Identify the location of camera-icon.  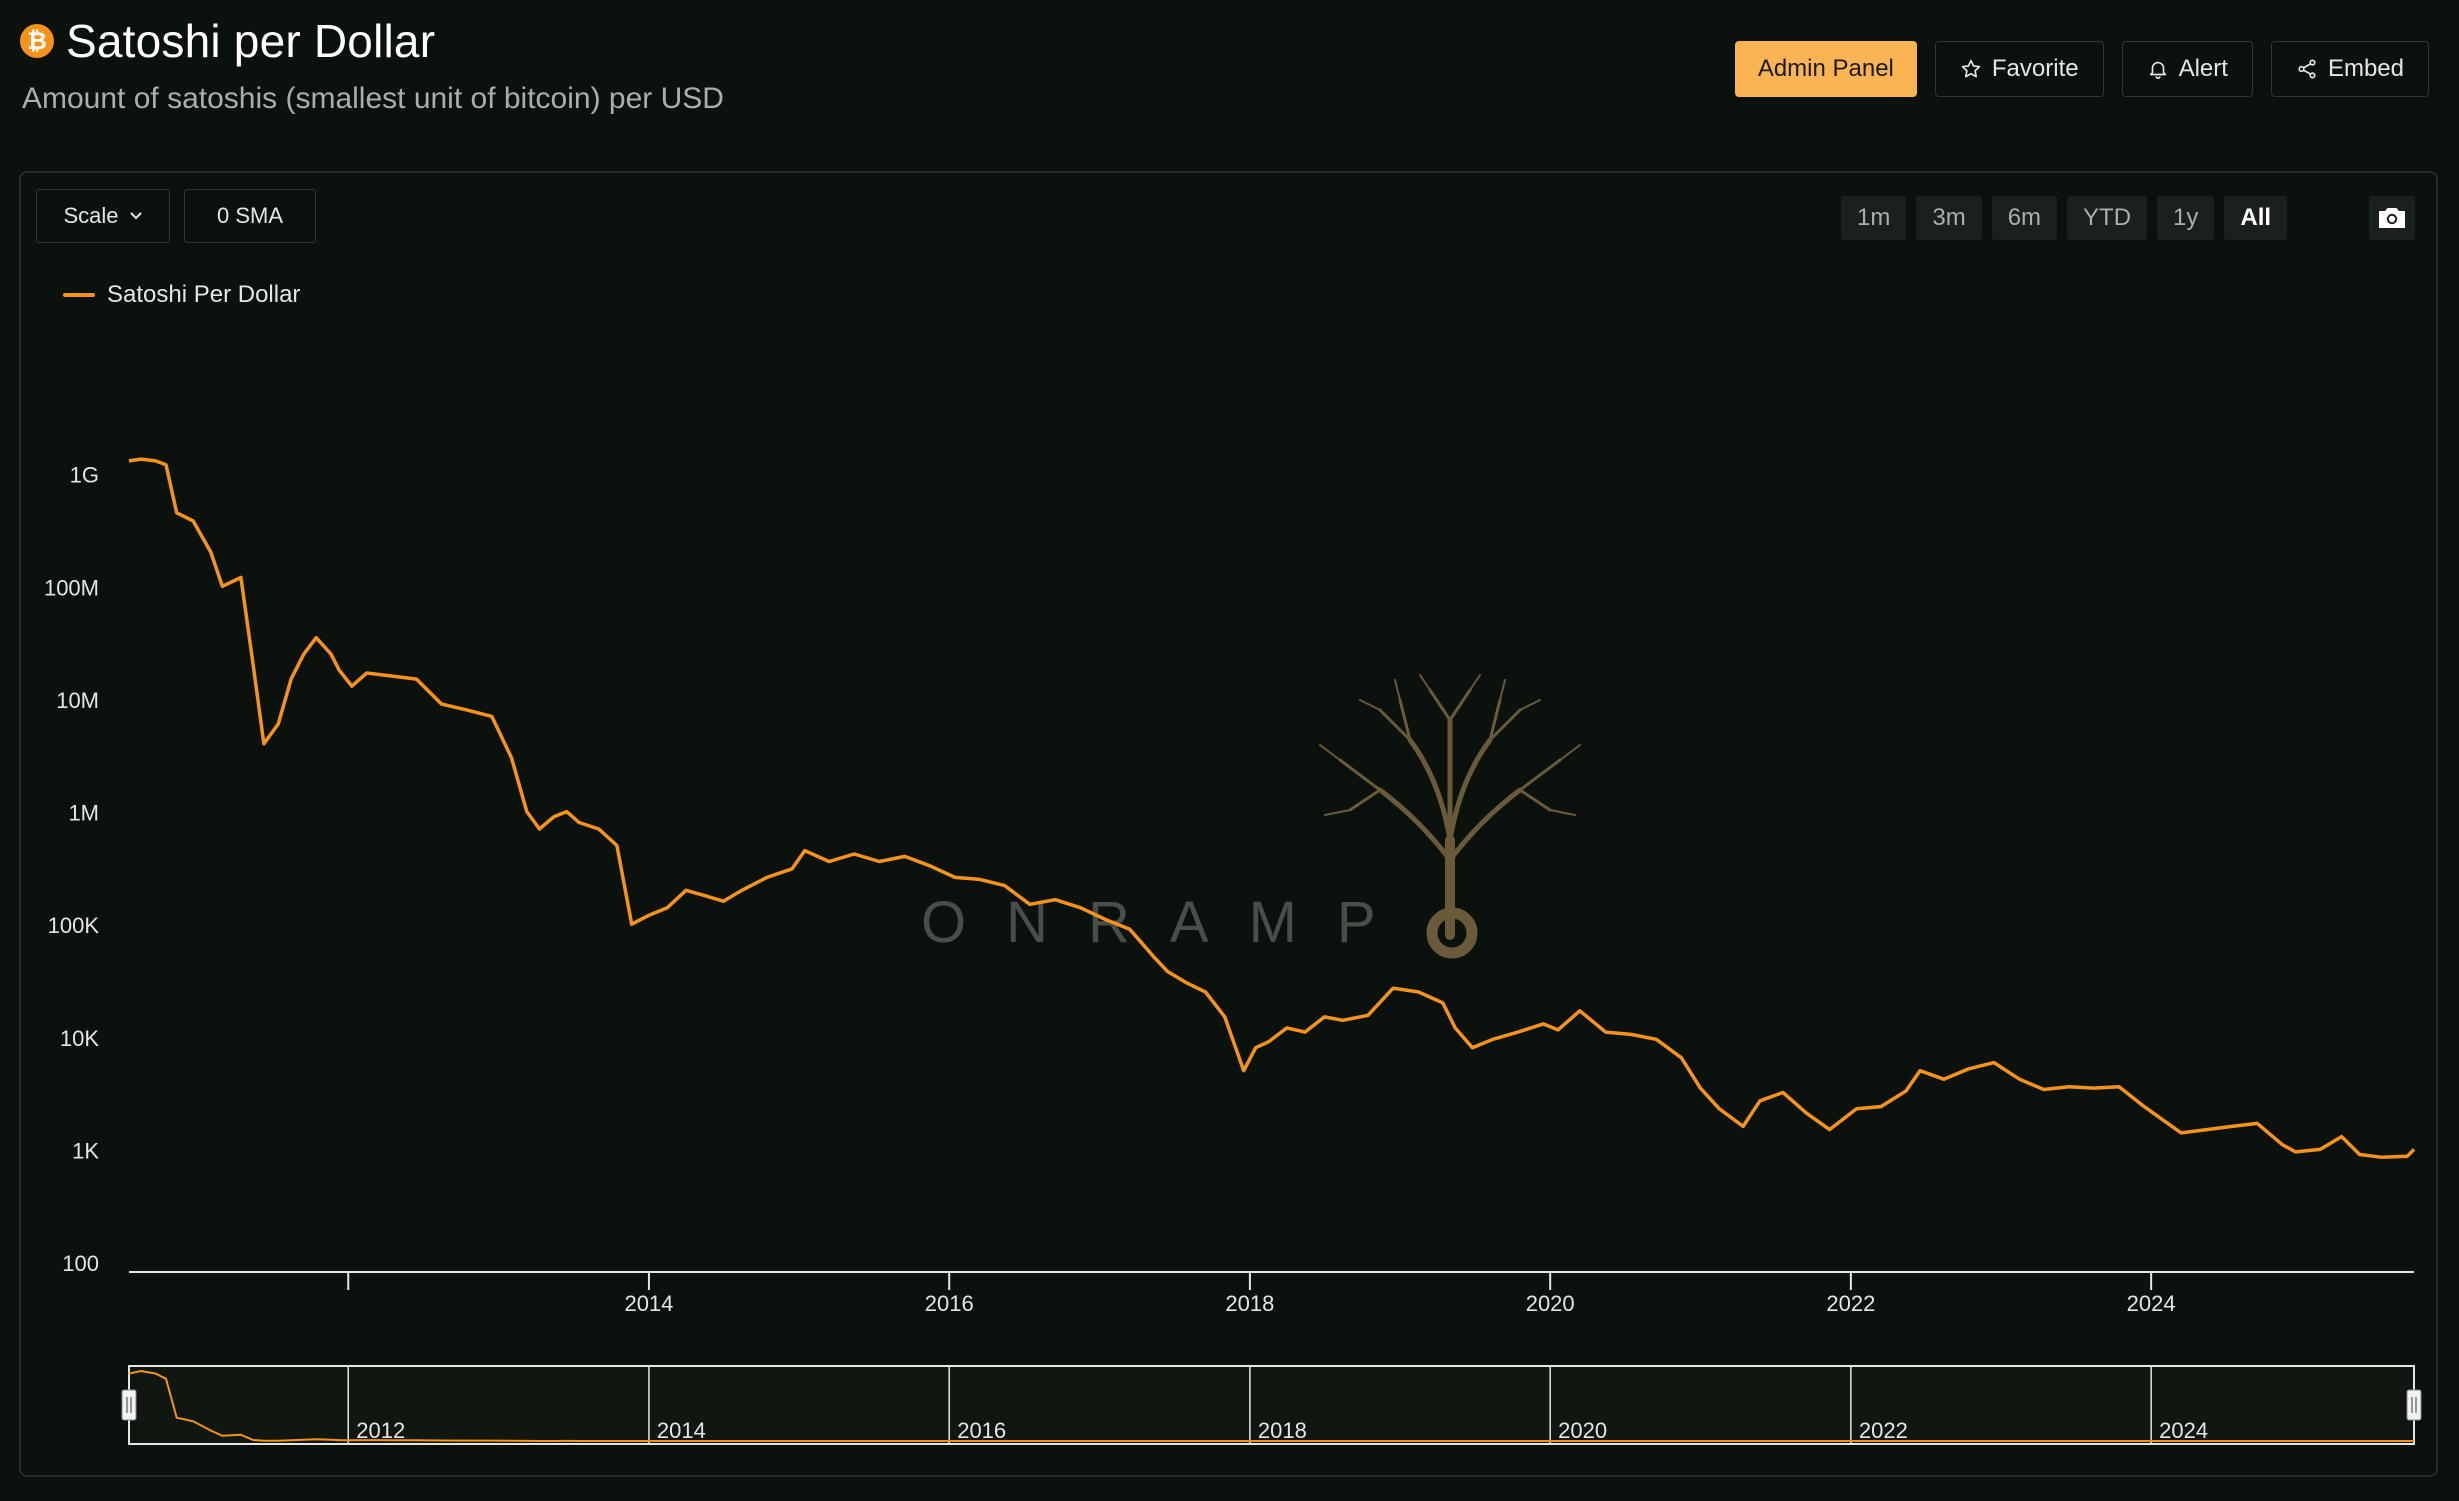
(2392, 218).